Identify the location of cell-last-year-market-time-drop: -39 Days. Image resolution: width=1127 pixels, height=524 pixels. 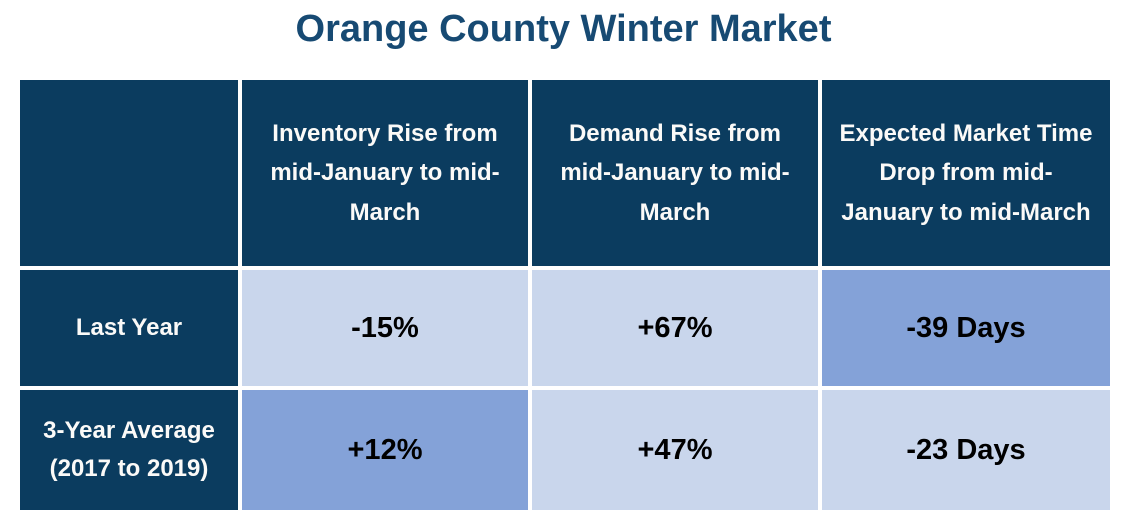
(966, 328).